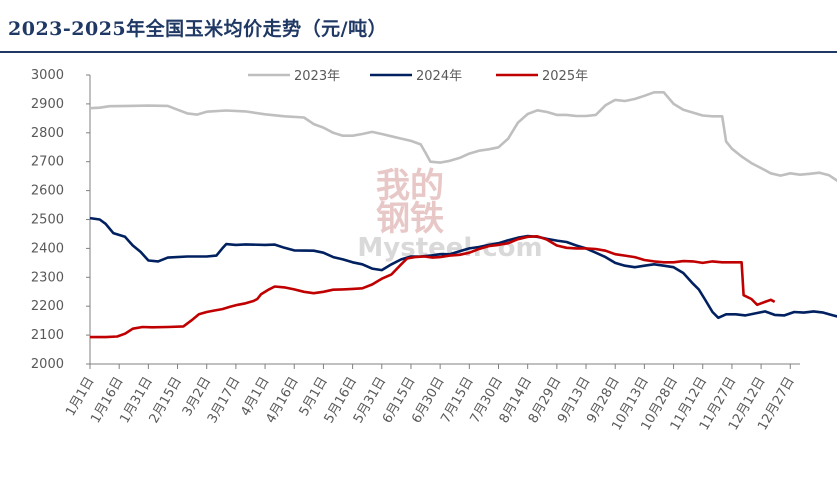 This screenshot has width=837, height=478. Describe the element at coordinates (47, 75) in the screenshot. I see `y-tick-label: 3000` at that location.